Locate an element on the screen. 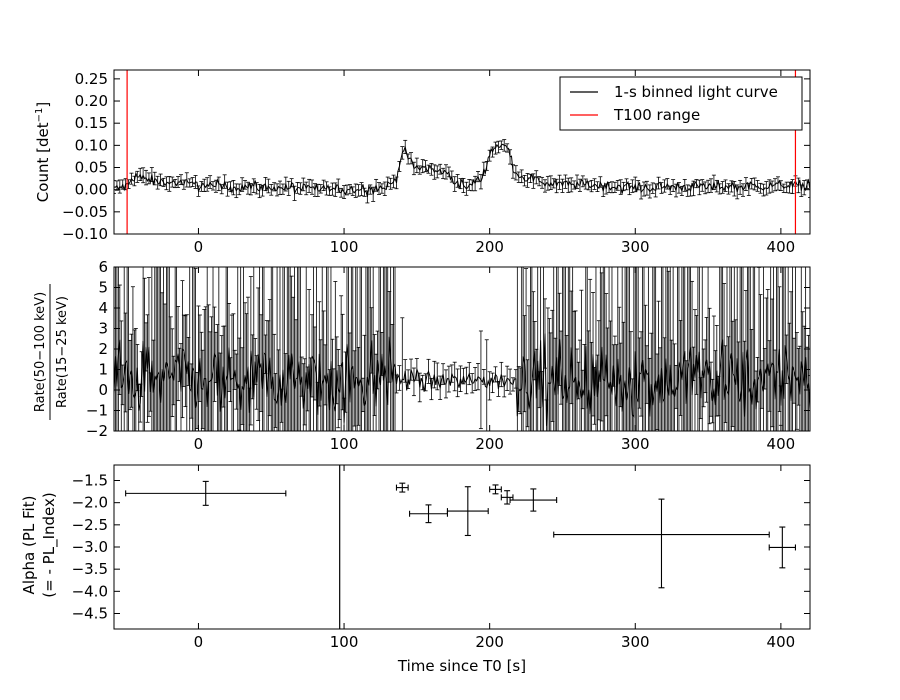  y-tick-label: −0.10 is located at coordinates (85, 234).